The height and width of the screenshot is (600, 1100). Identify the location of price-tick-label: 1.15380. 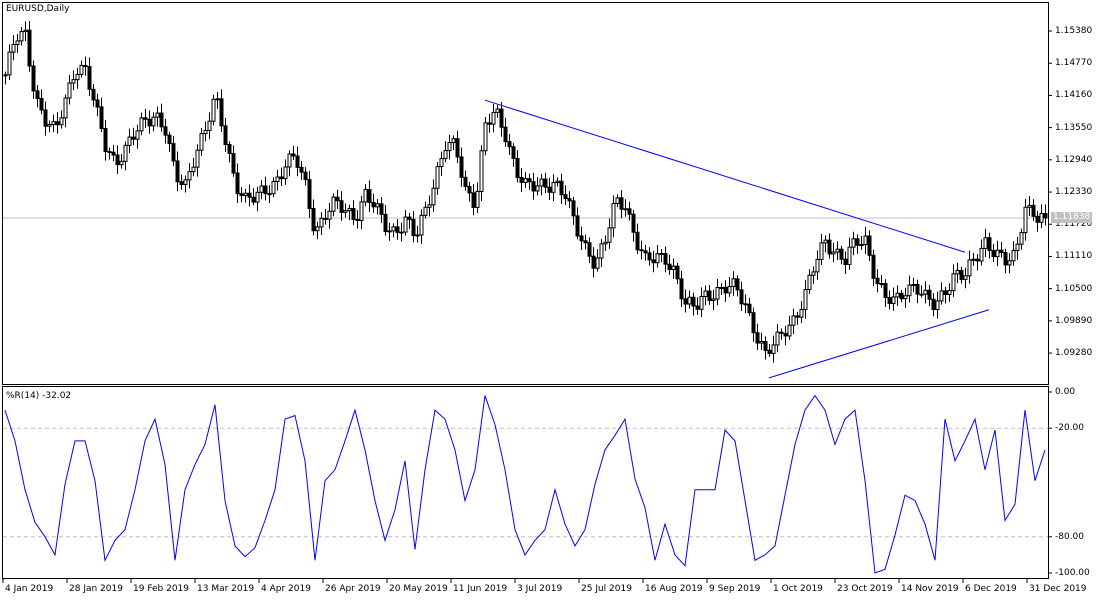
(1074, 31).